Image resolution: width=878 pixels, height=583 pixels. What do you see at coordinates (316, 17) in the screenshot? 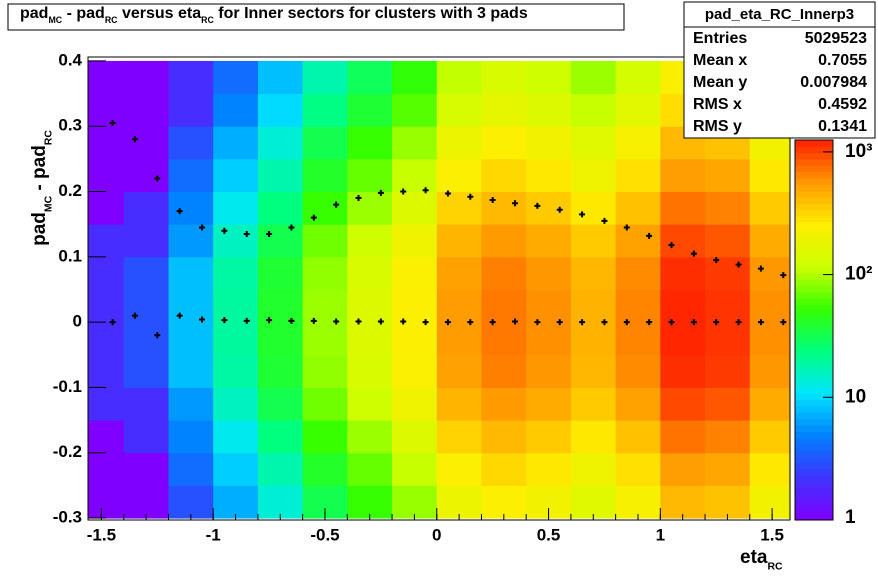
I see `title-box` at bounding box center [316, 17].